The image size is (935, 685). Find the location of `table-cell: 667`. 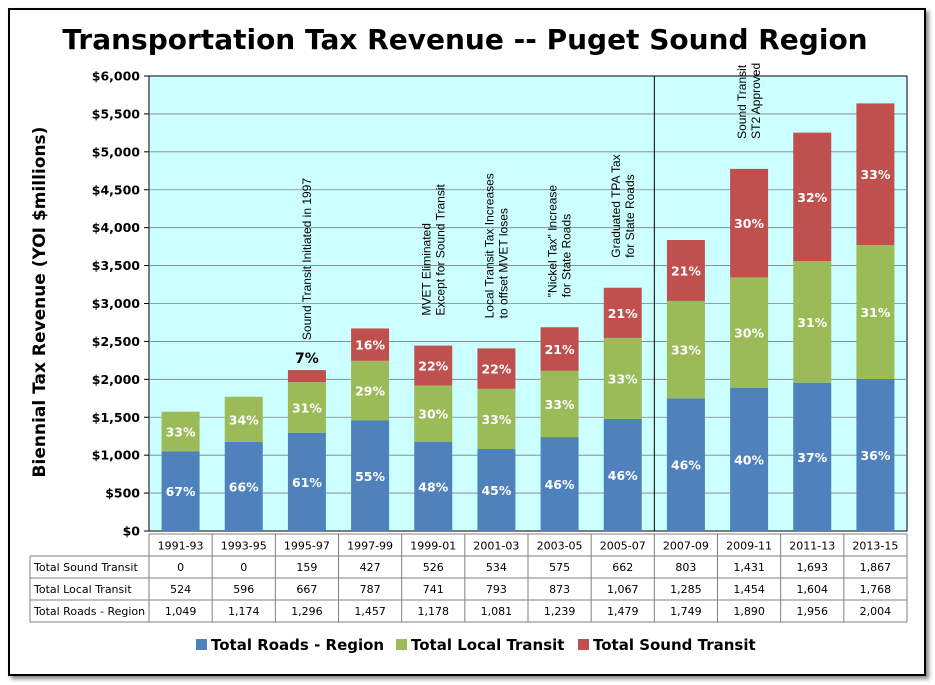

table-cell: 667 is located at coordinates (306, 589).